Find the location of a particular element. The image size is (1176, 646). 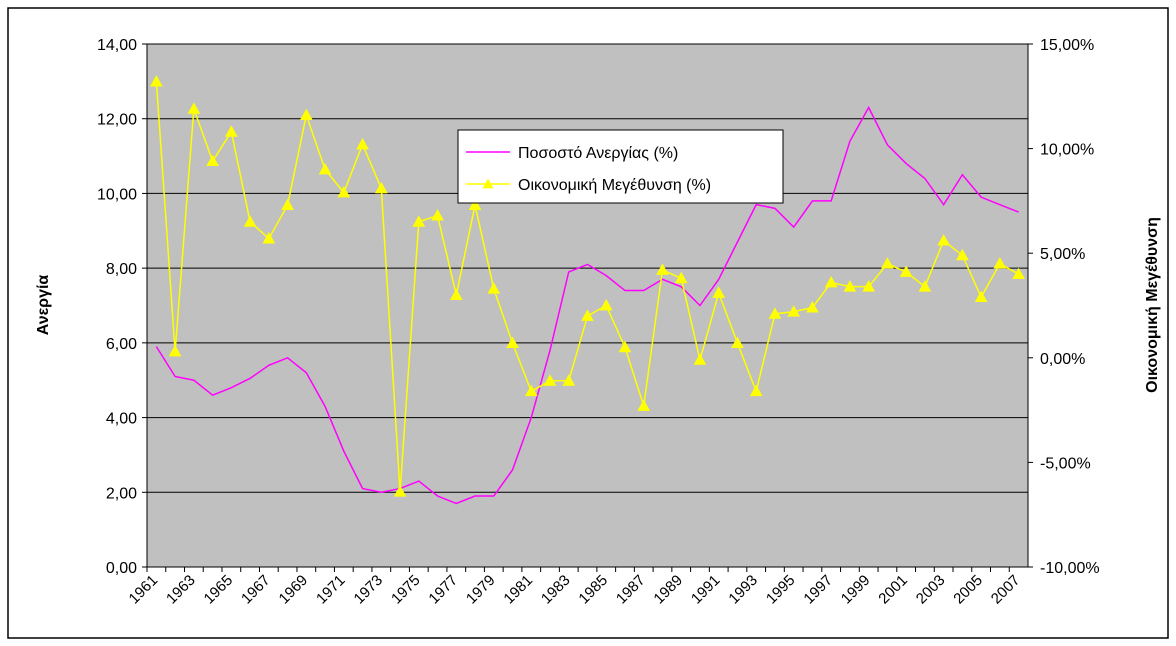

y-axis-title: Ανεργία is located at coordinates (43, 305).